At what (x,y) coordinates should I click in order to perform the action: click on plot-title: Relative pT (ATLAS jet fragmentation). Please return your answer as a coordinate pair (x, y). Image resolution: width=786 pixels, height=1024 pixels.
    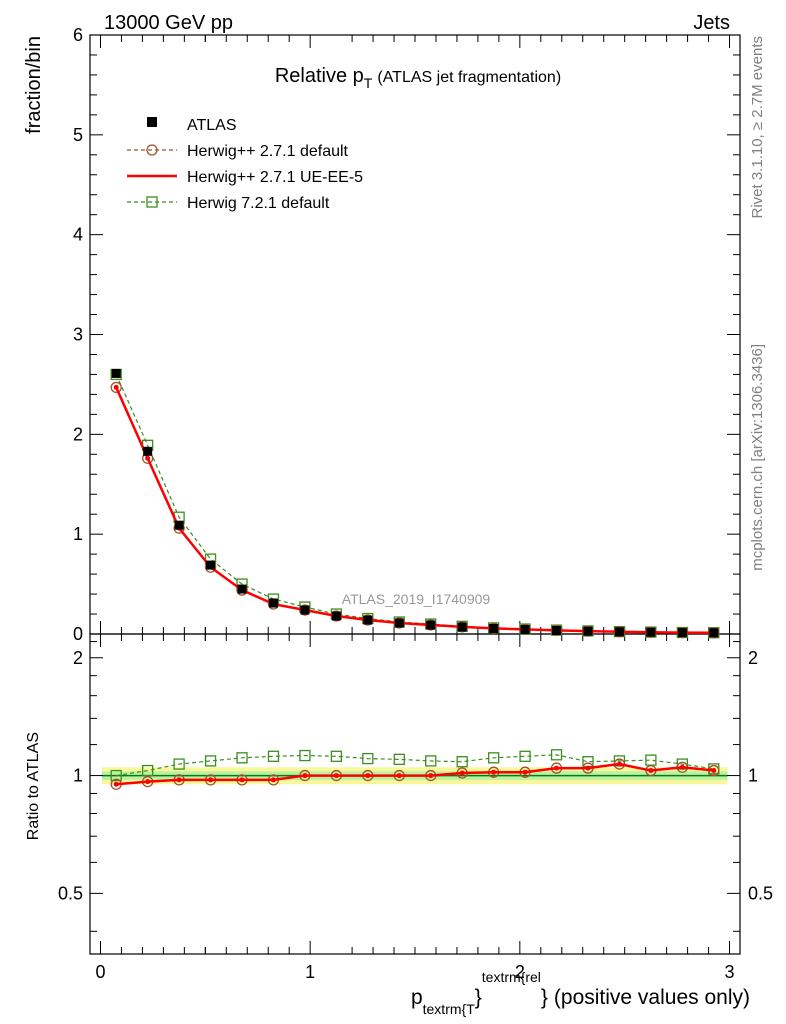
    Looking at the image, I should click on (418, 78).